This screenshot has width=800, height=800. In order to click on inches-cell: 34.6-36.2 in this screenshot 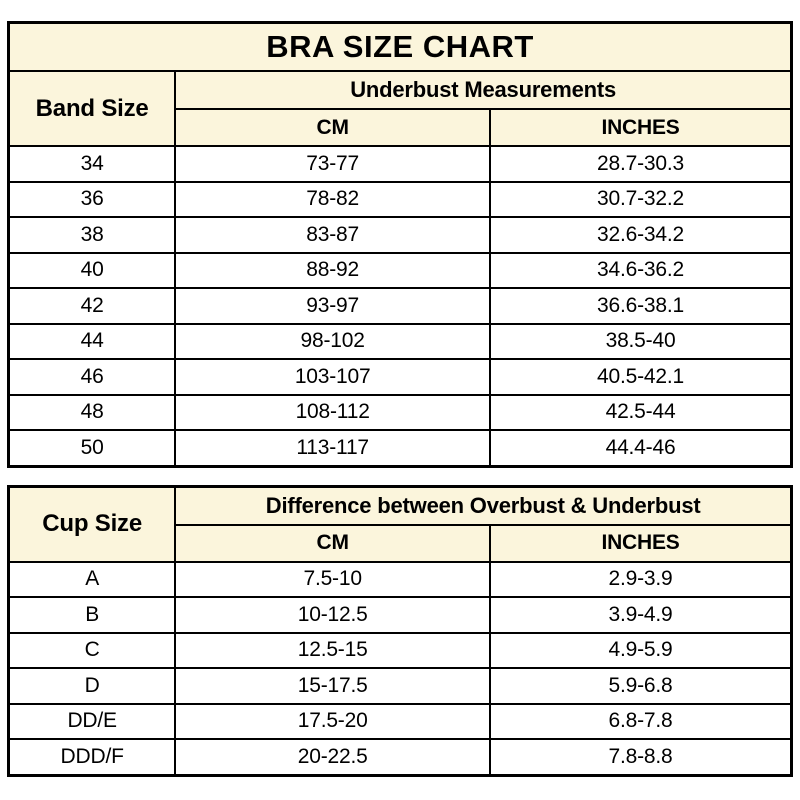, I will do `click(641, 270)`.